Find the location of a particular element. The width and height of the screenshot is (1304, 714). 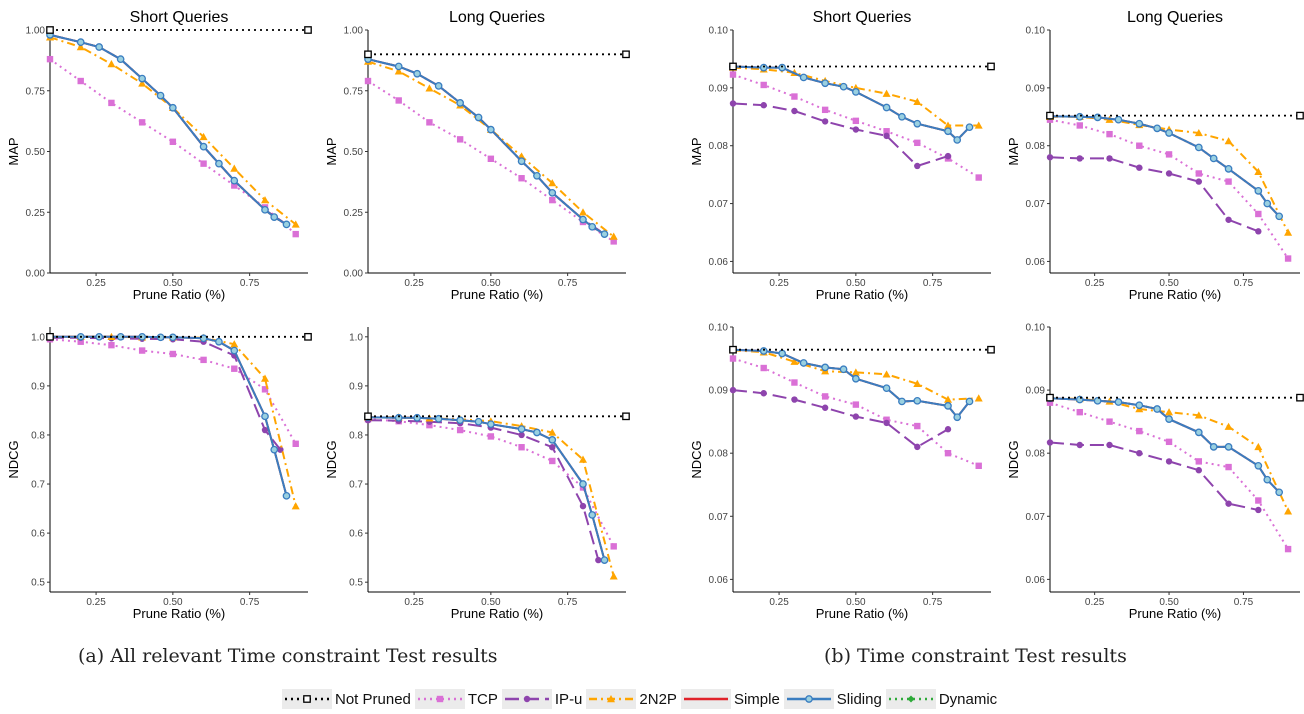

legend-label-simple: Simple is located at coordinates (757, 699).